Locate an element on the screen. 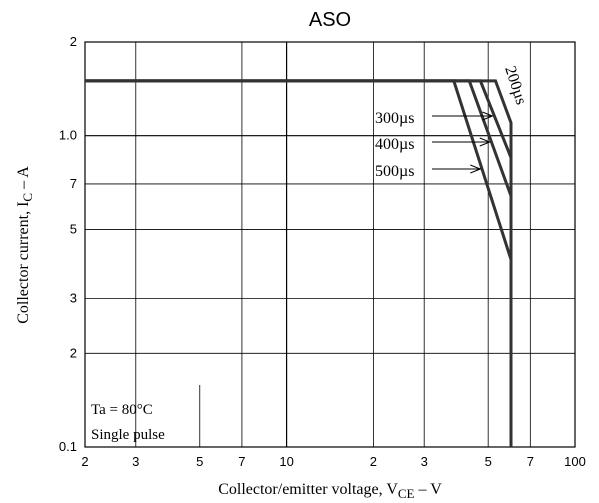 The height and width of the screenshot is (503, 599). label-400us: 400µs is located at coordinates (394, 144).